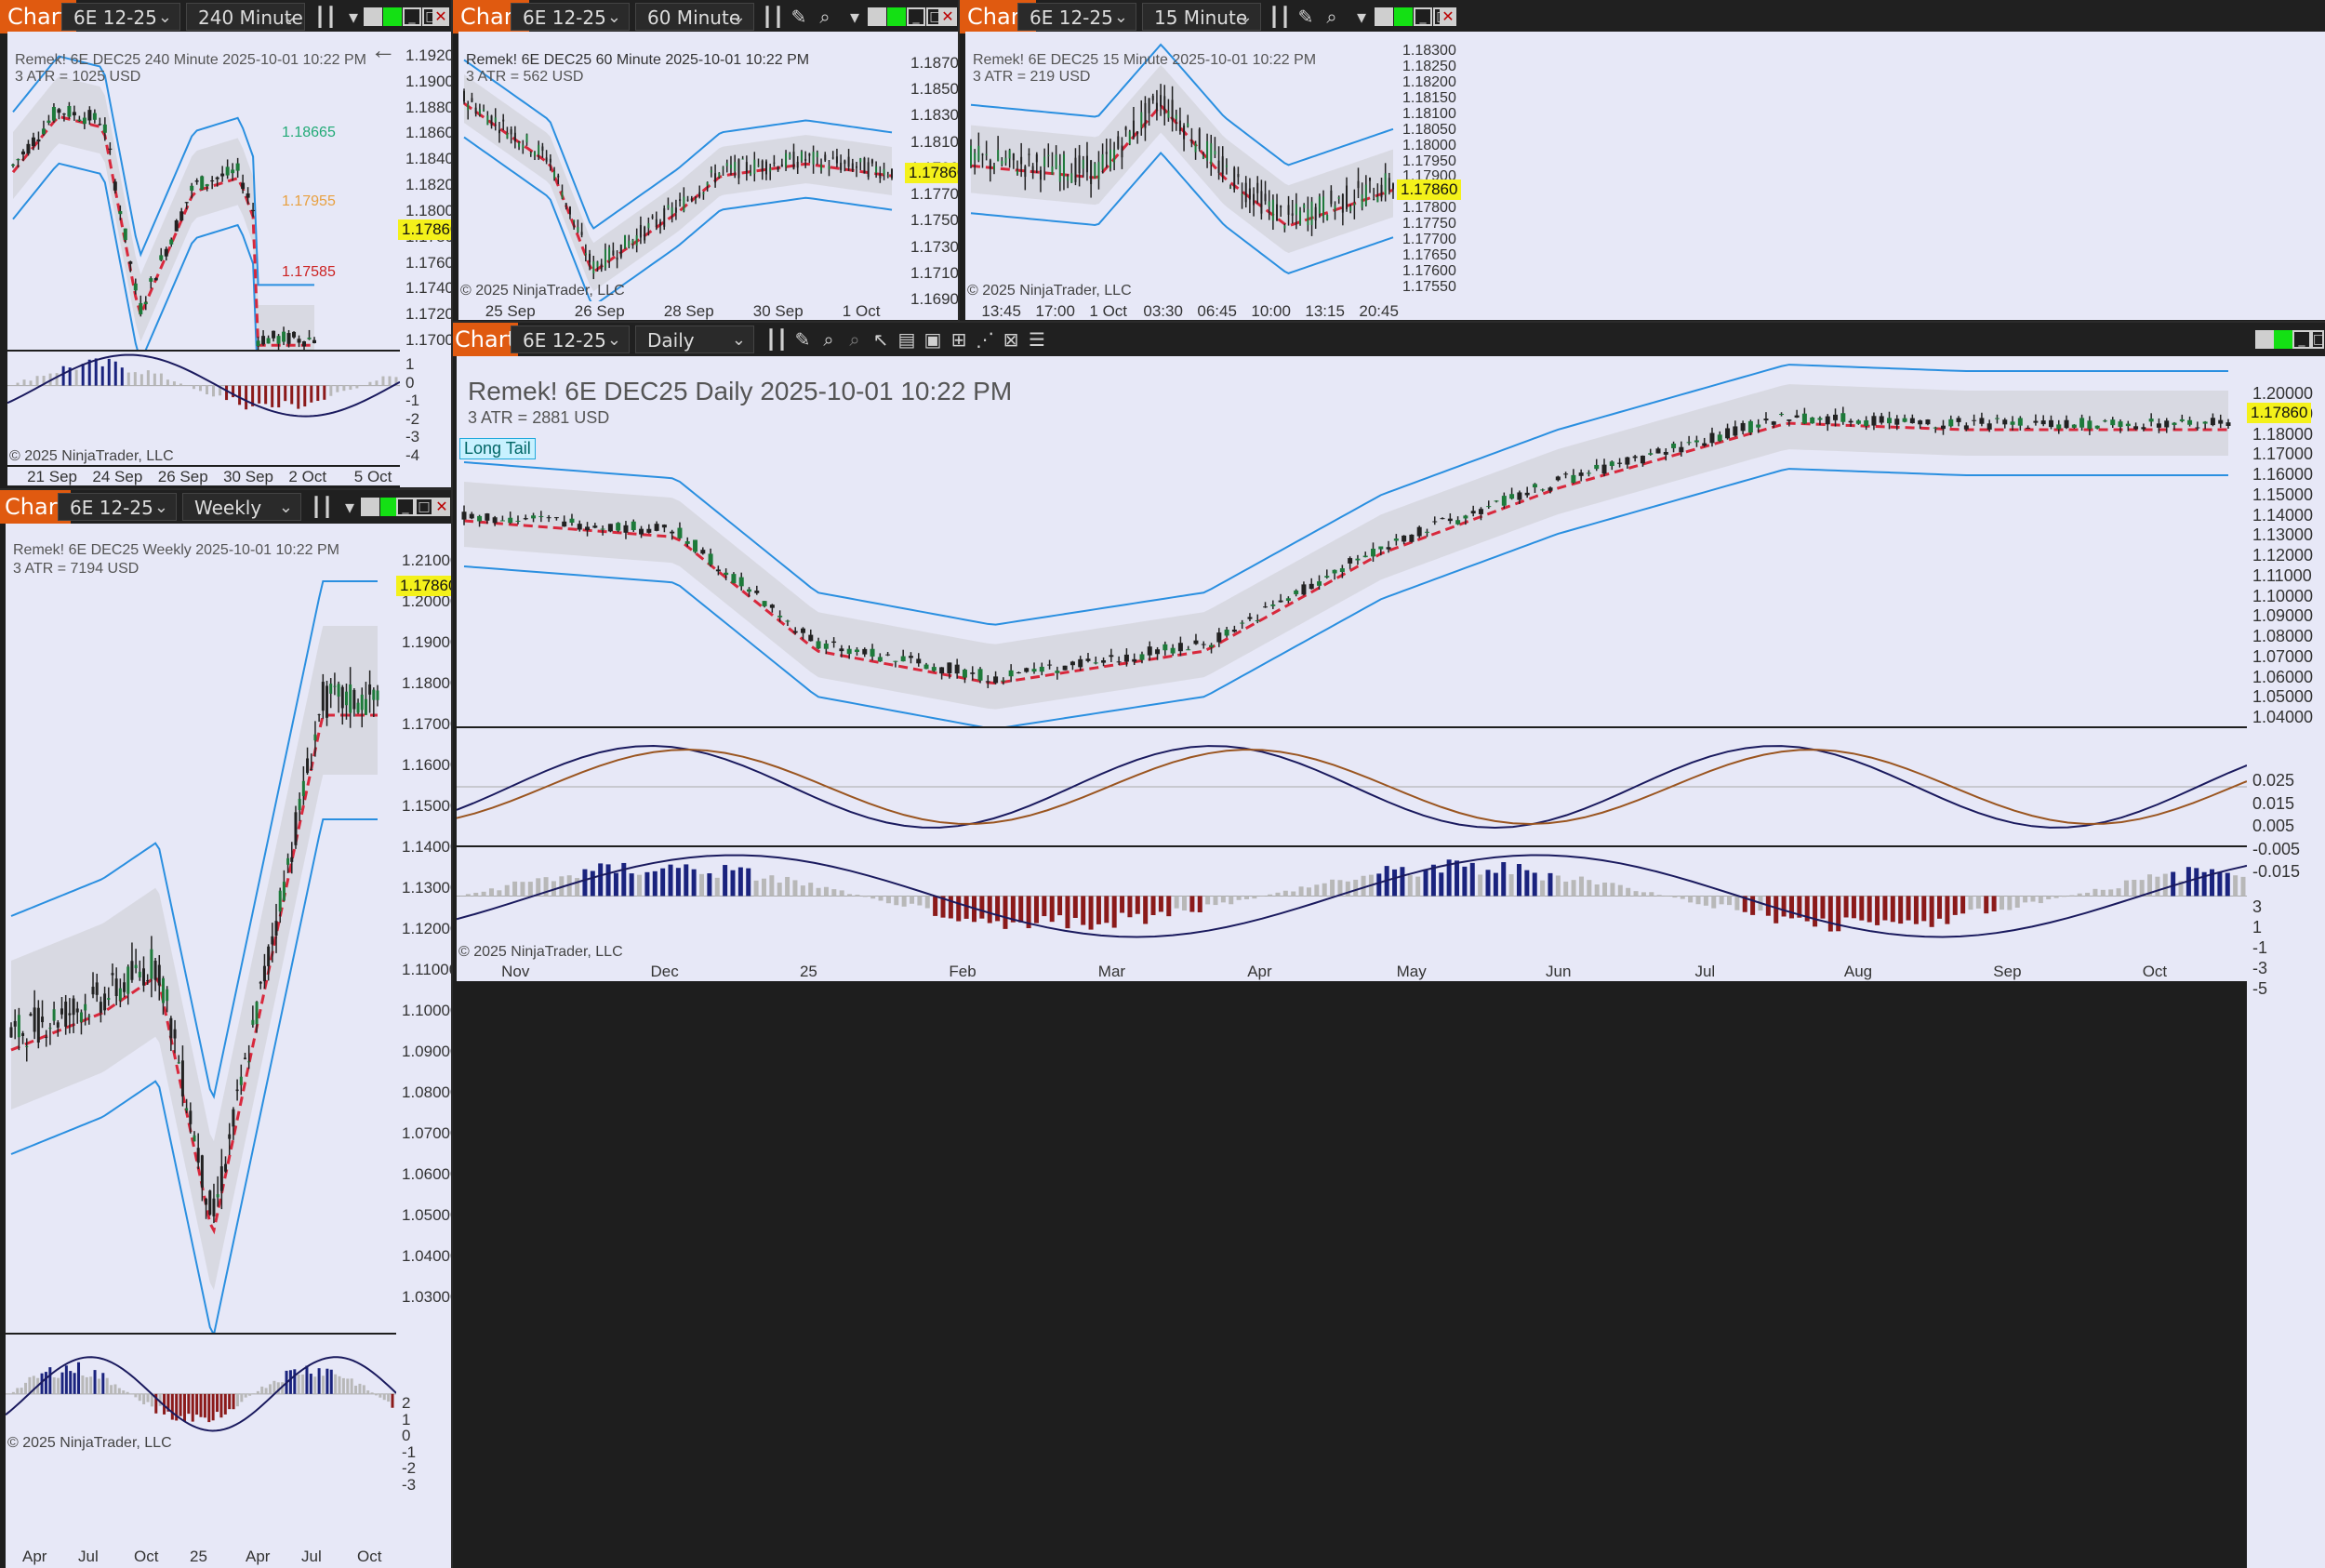  I want to click on interval-selector: 240 Minute ⌄, so click(245, 17).